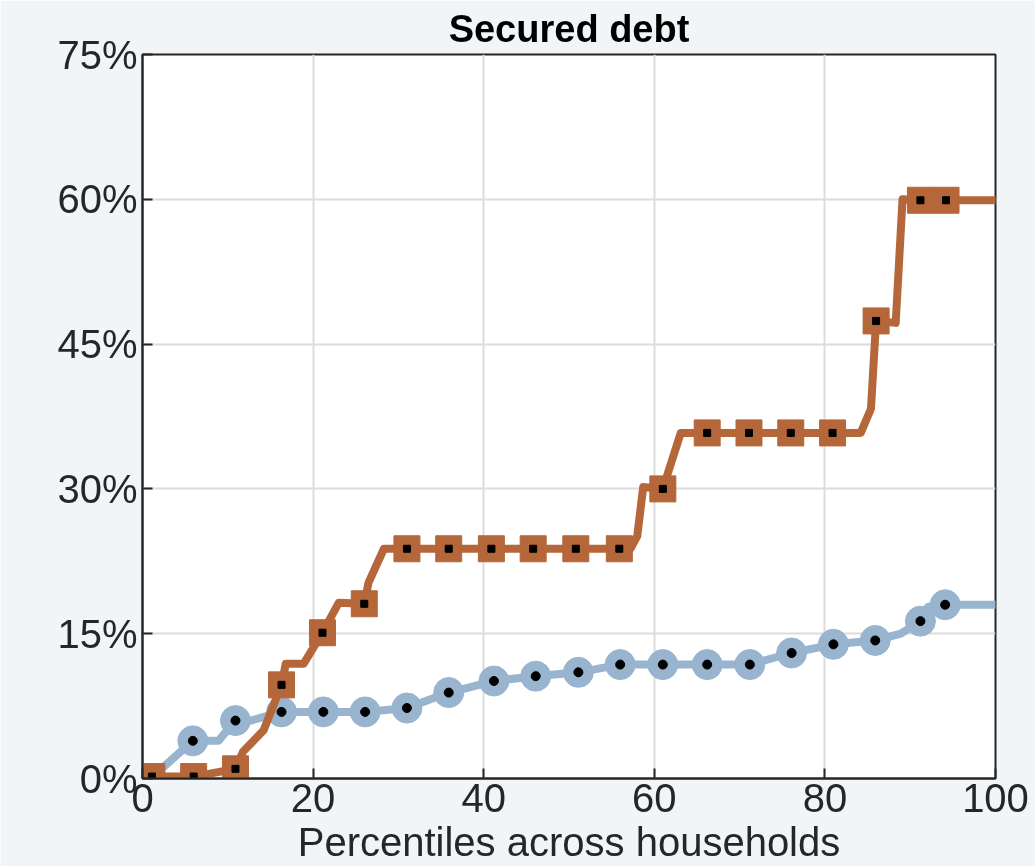  Describe the element at coordinates (995, 797) in the screenshot. I see `x-tick-label: 100` at that location.